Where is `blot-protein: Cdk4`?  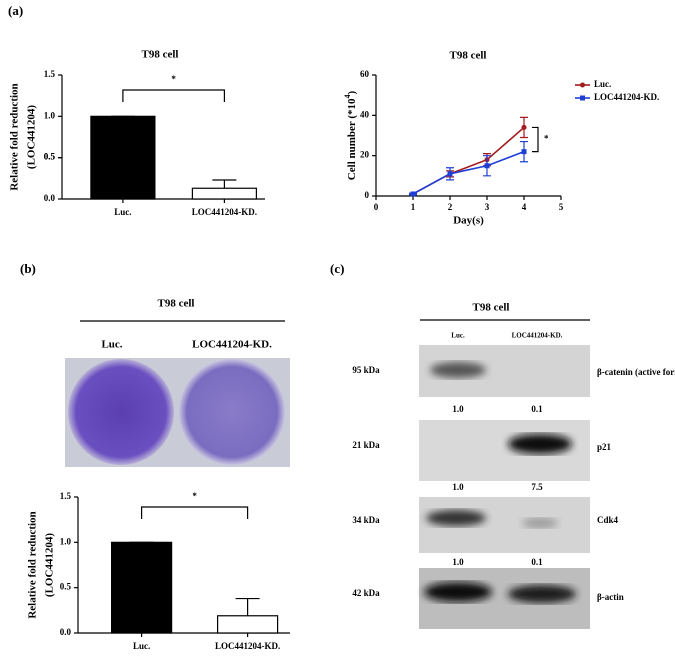 blot-protein: Cdk4 is located at coordinates (608, 520).